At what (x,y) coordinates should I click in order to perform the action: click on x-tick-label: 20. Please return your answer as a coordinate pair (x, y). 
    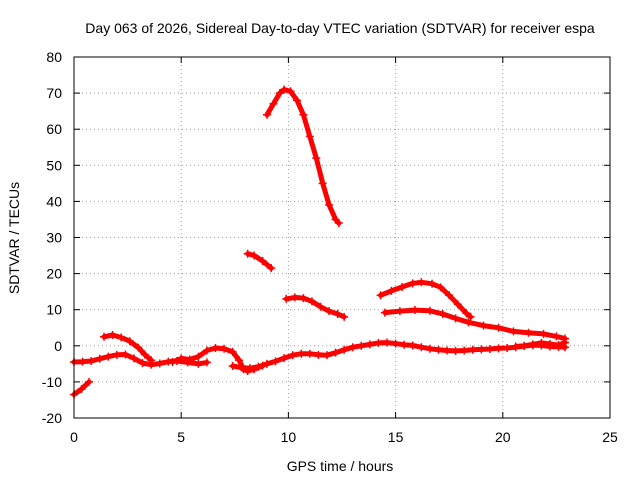
    Looking at the image, I should click on (503, 437).